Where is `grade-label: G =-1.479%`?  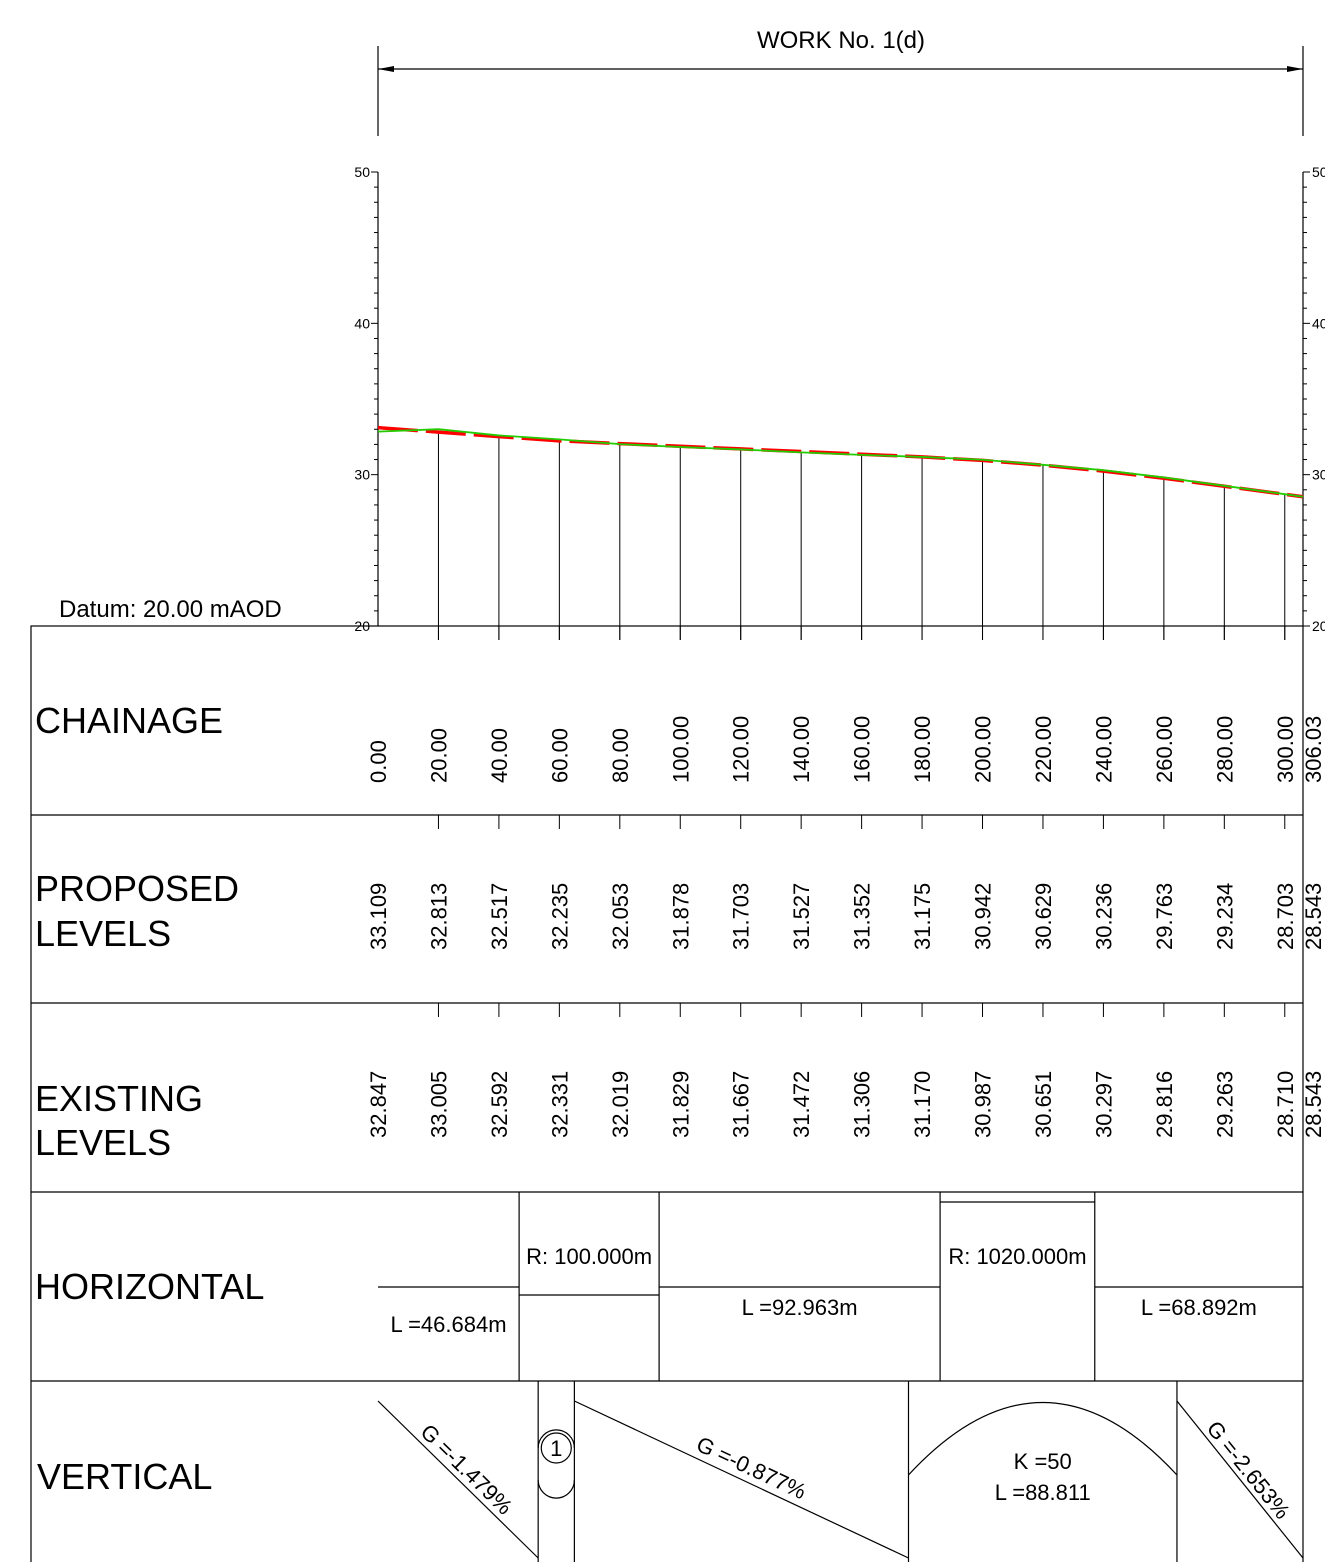
grade-label: G =-1.479% is located at coordinates (467, 1469).